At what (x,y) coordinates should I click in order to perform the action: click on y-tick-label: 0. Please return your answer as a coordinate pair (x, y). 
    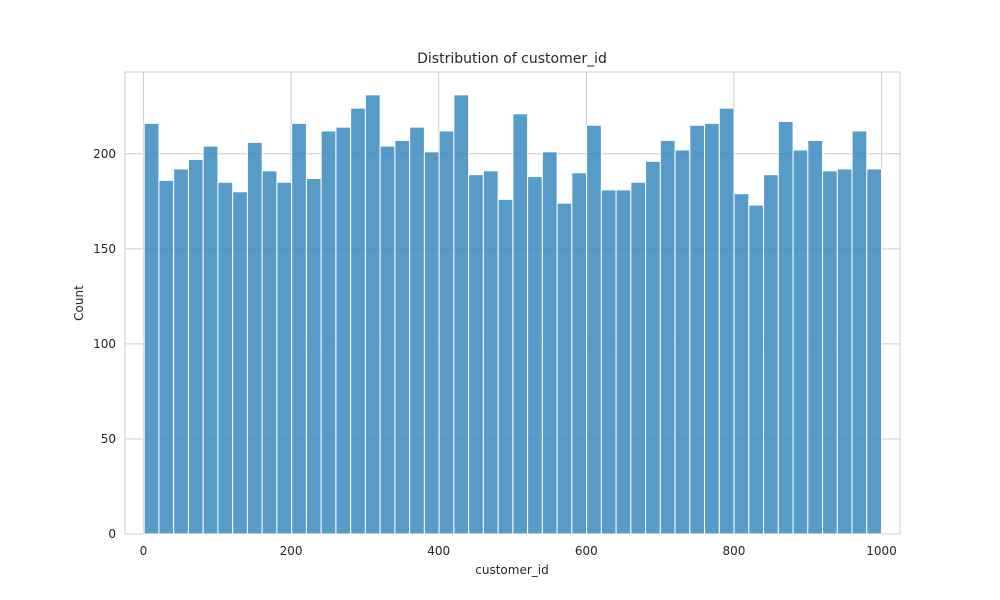
    Looking at the image, I should click on (112, 534).